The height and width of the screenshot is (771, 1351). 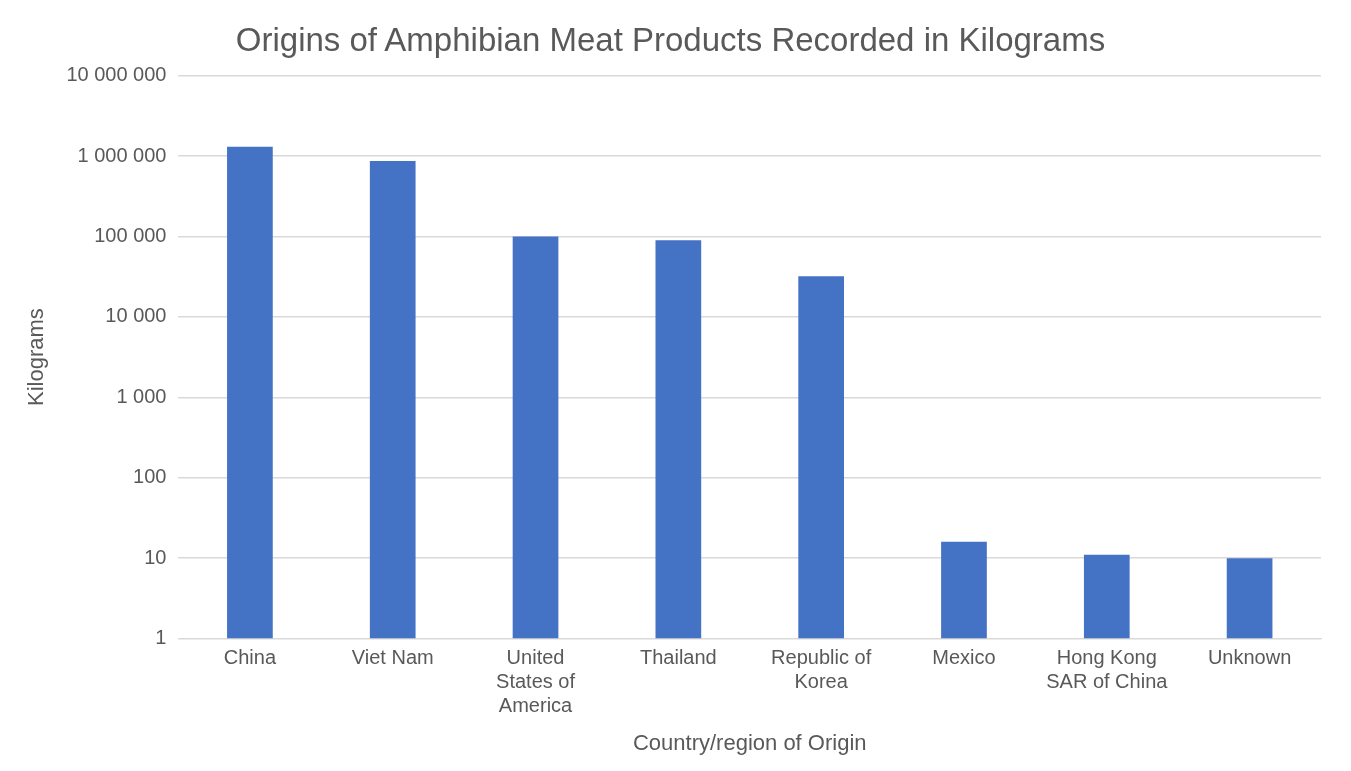 What do you see at coordinates (670, 39) in the screenshot?
I see `chart-title: Origins of Amphibian Meat Products Recorded in Kilograms` at bounding box center [670, 39].